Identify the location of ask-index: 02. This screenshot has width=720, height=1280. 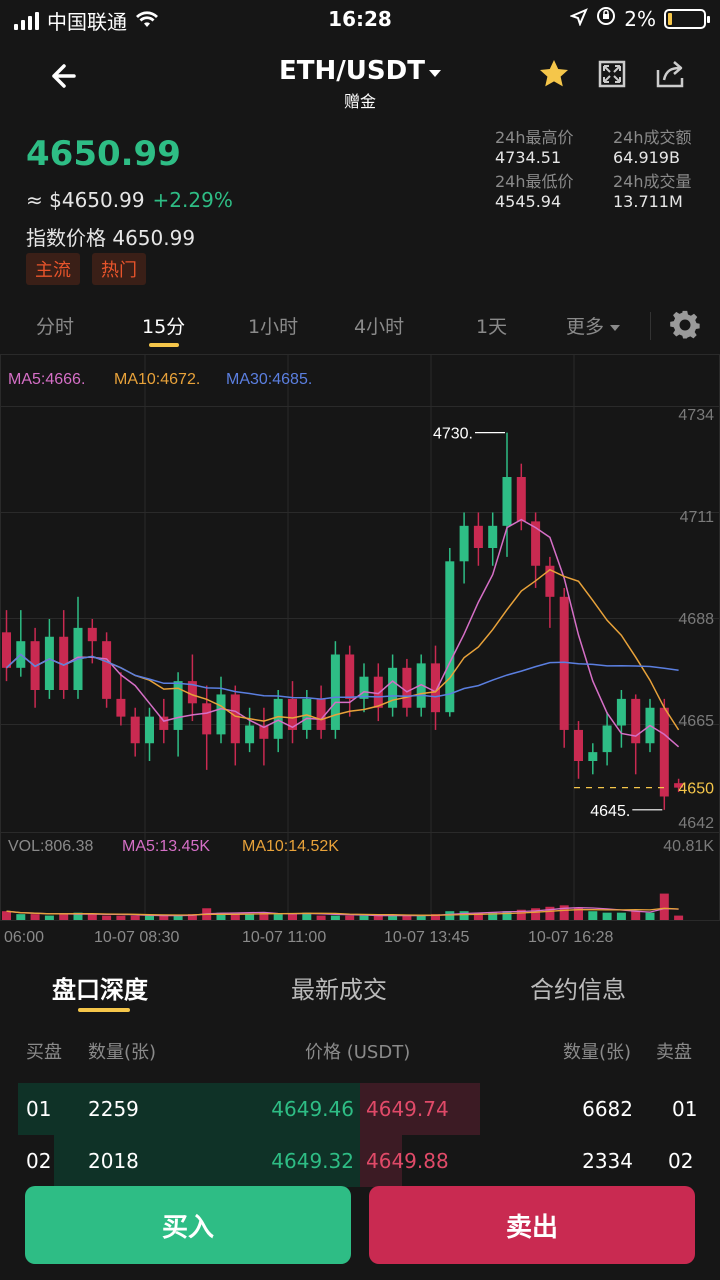
(681, 1161).